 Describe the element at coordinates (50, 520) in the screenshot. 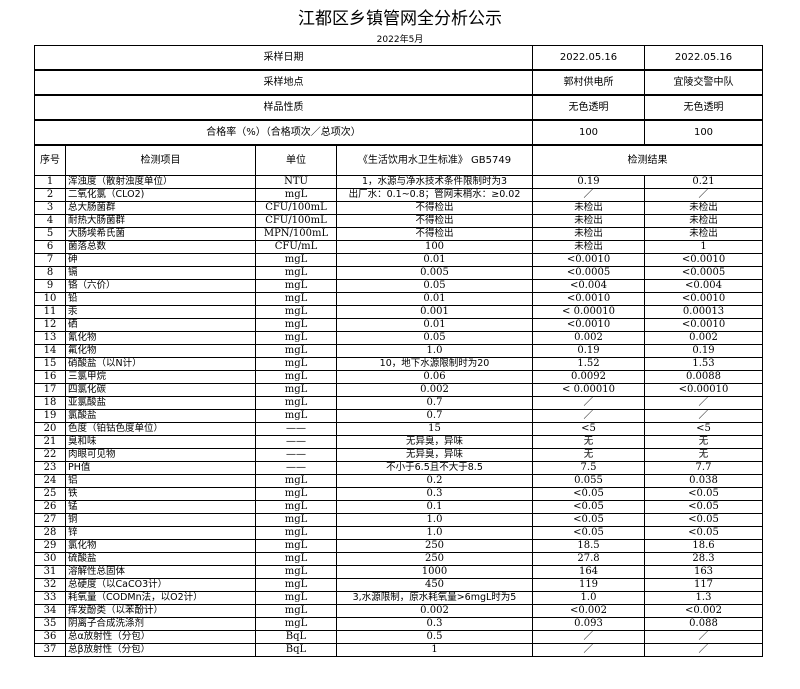

I see `row-no: 27` at that location.